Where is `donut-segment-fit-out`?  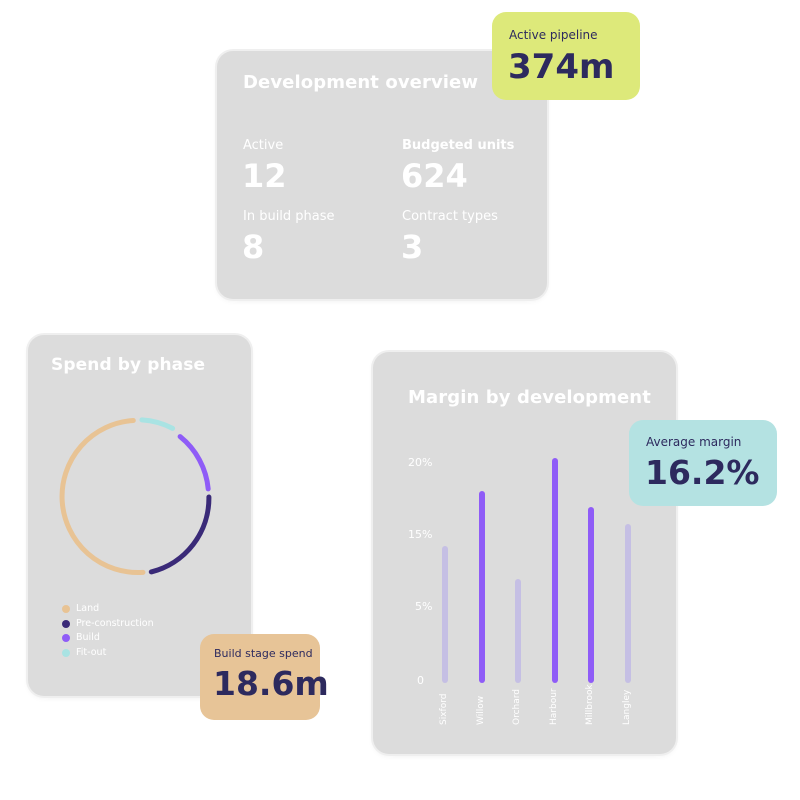
donut-segment-fit-out is located at coordinates (157, 424).